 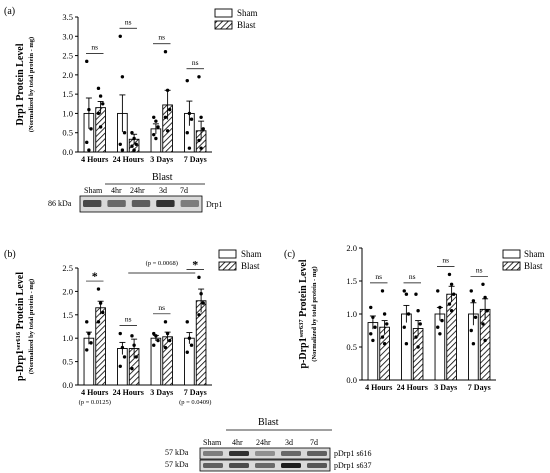 What do you see at coordinates (94, 392) in the screenshot?
I see `x-tick-label: 4 Hours` at bounding box center [94, 392].